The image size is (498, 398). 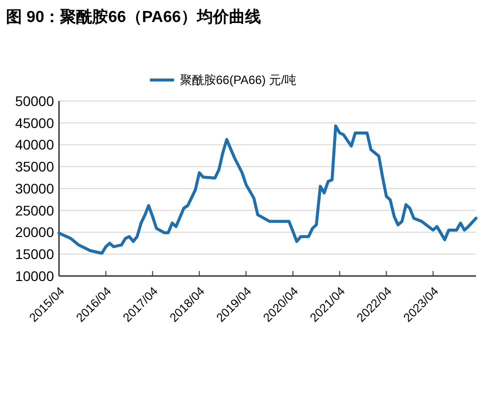 I want to click on y-tick-label: 35000, so click(x=34, y=166).